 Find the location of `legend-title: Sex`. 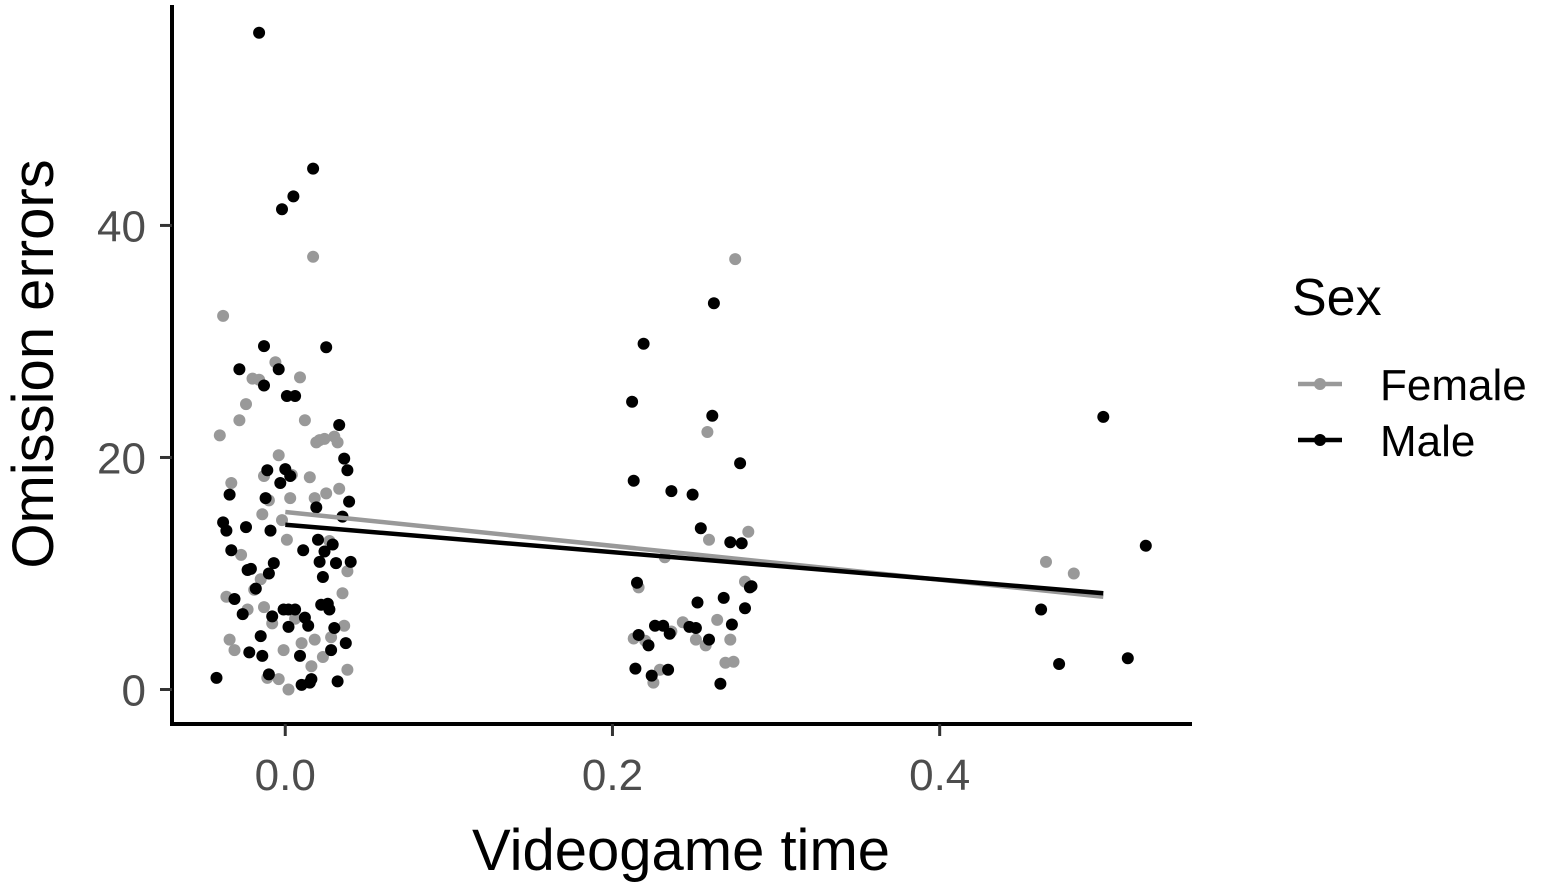

legend-title: Sex is located at coordinates (1337, 298).